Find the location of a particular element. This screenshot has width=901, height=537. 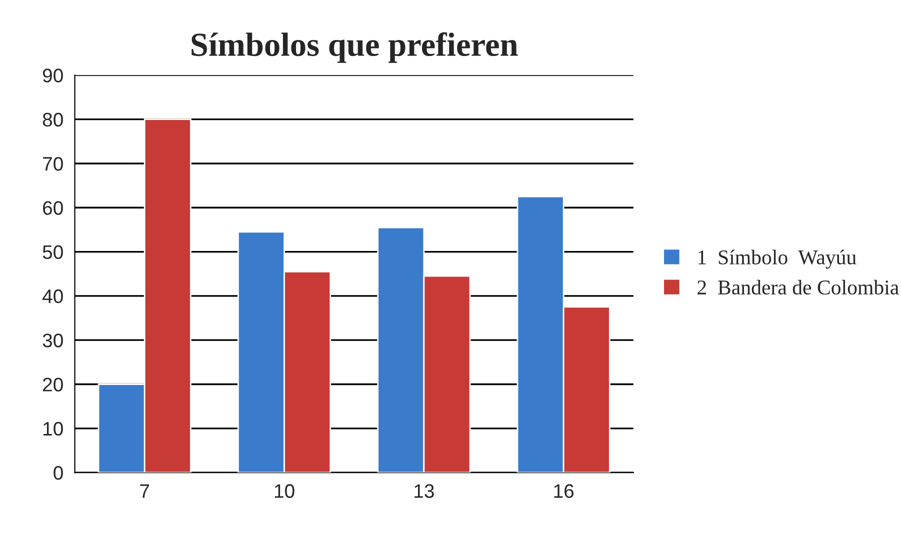

y-tick-label: 0 is located at coordinates (58, 473).